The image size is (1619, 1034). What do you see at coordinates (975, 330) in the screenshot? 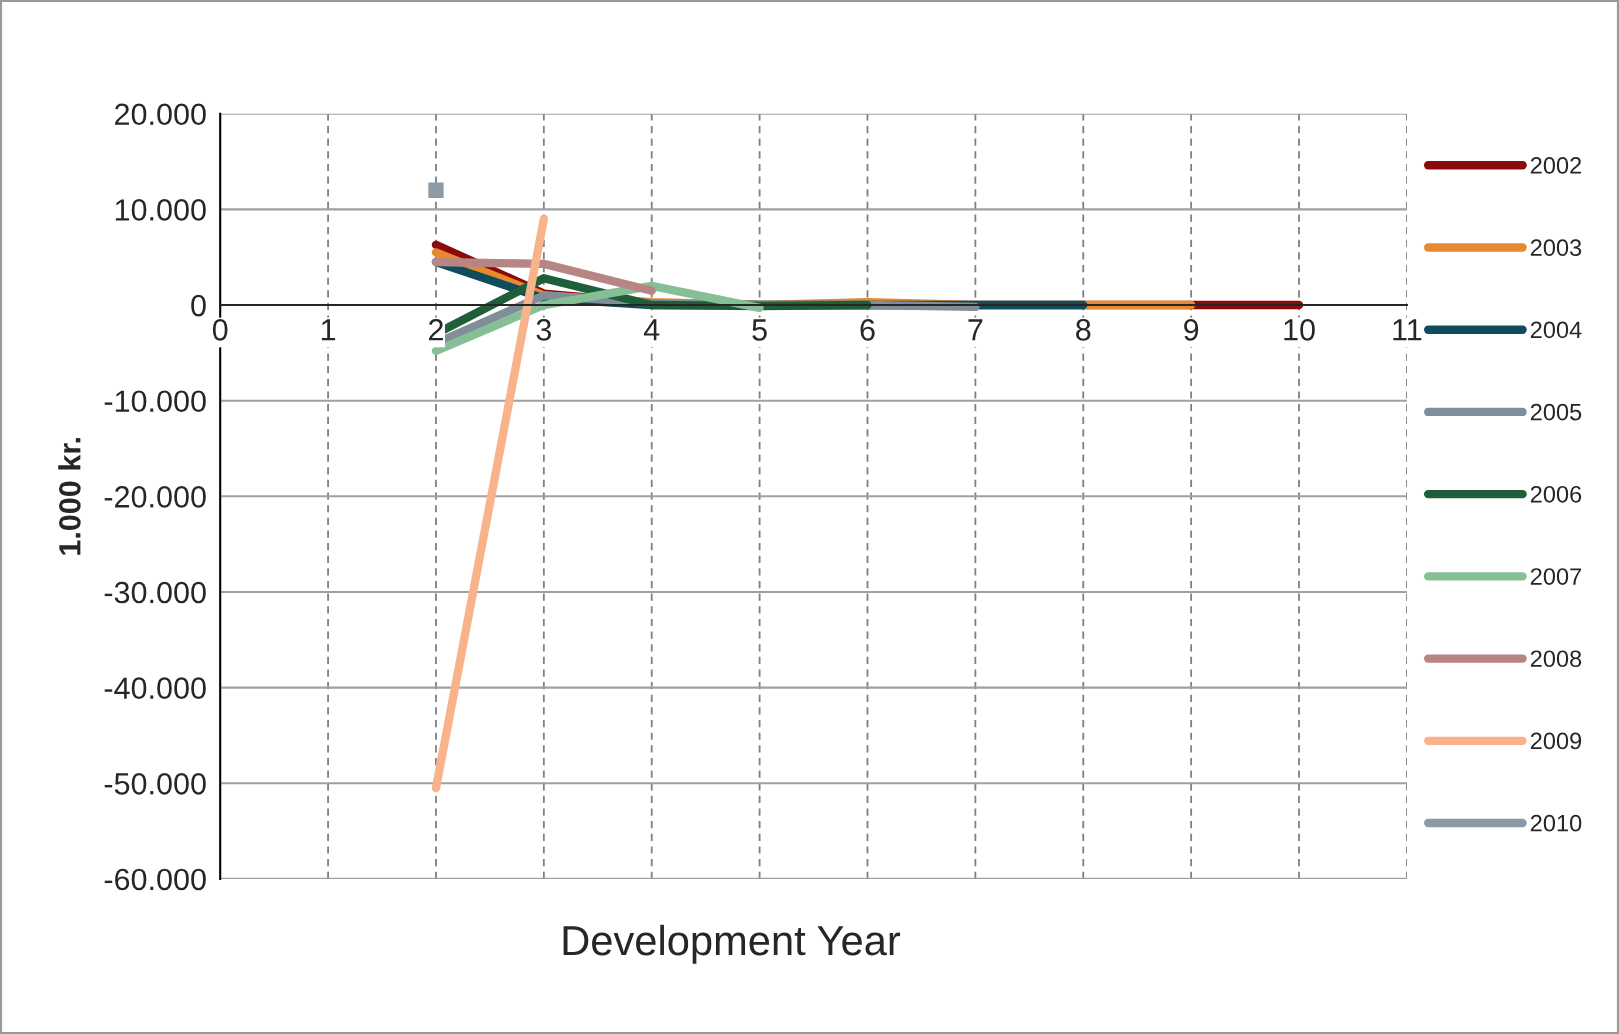
I see `x-tick-label: 7` at bounding box center [975, 330].